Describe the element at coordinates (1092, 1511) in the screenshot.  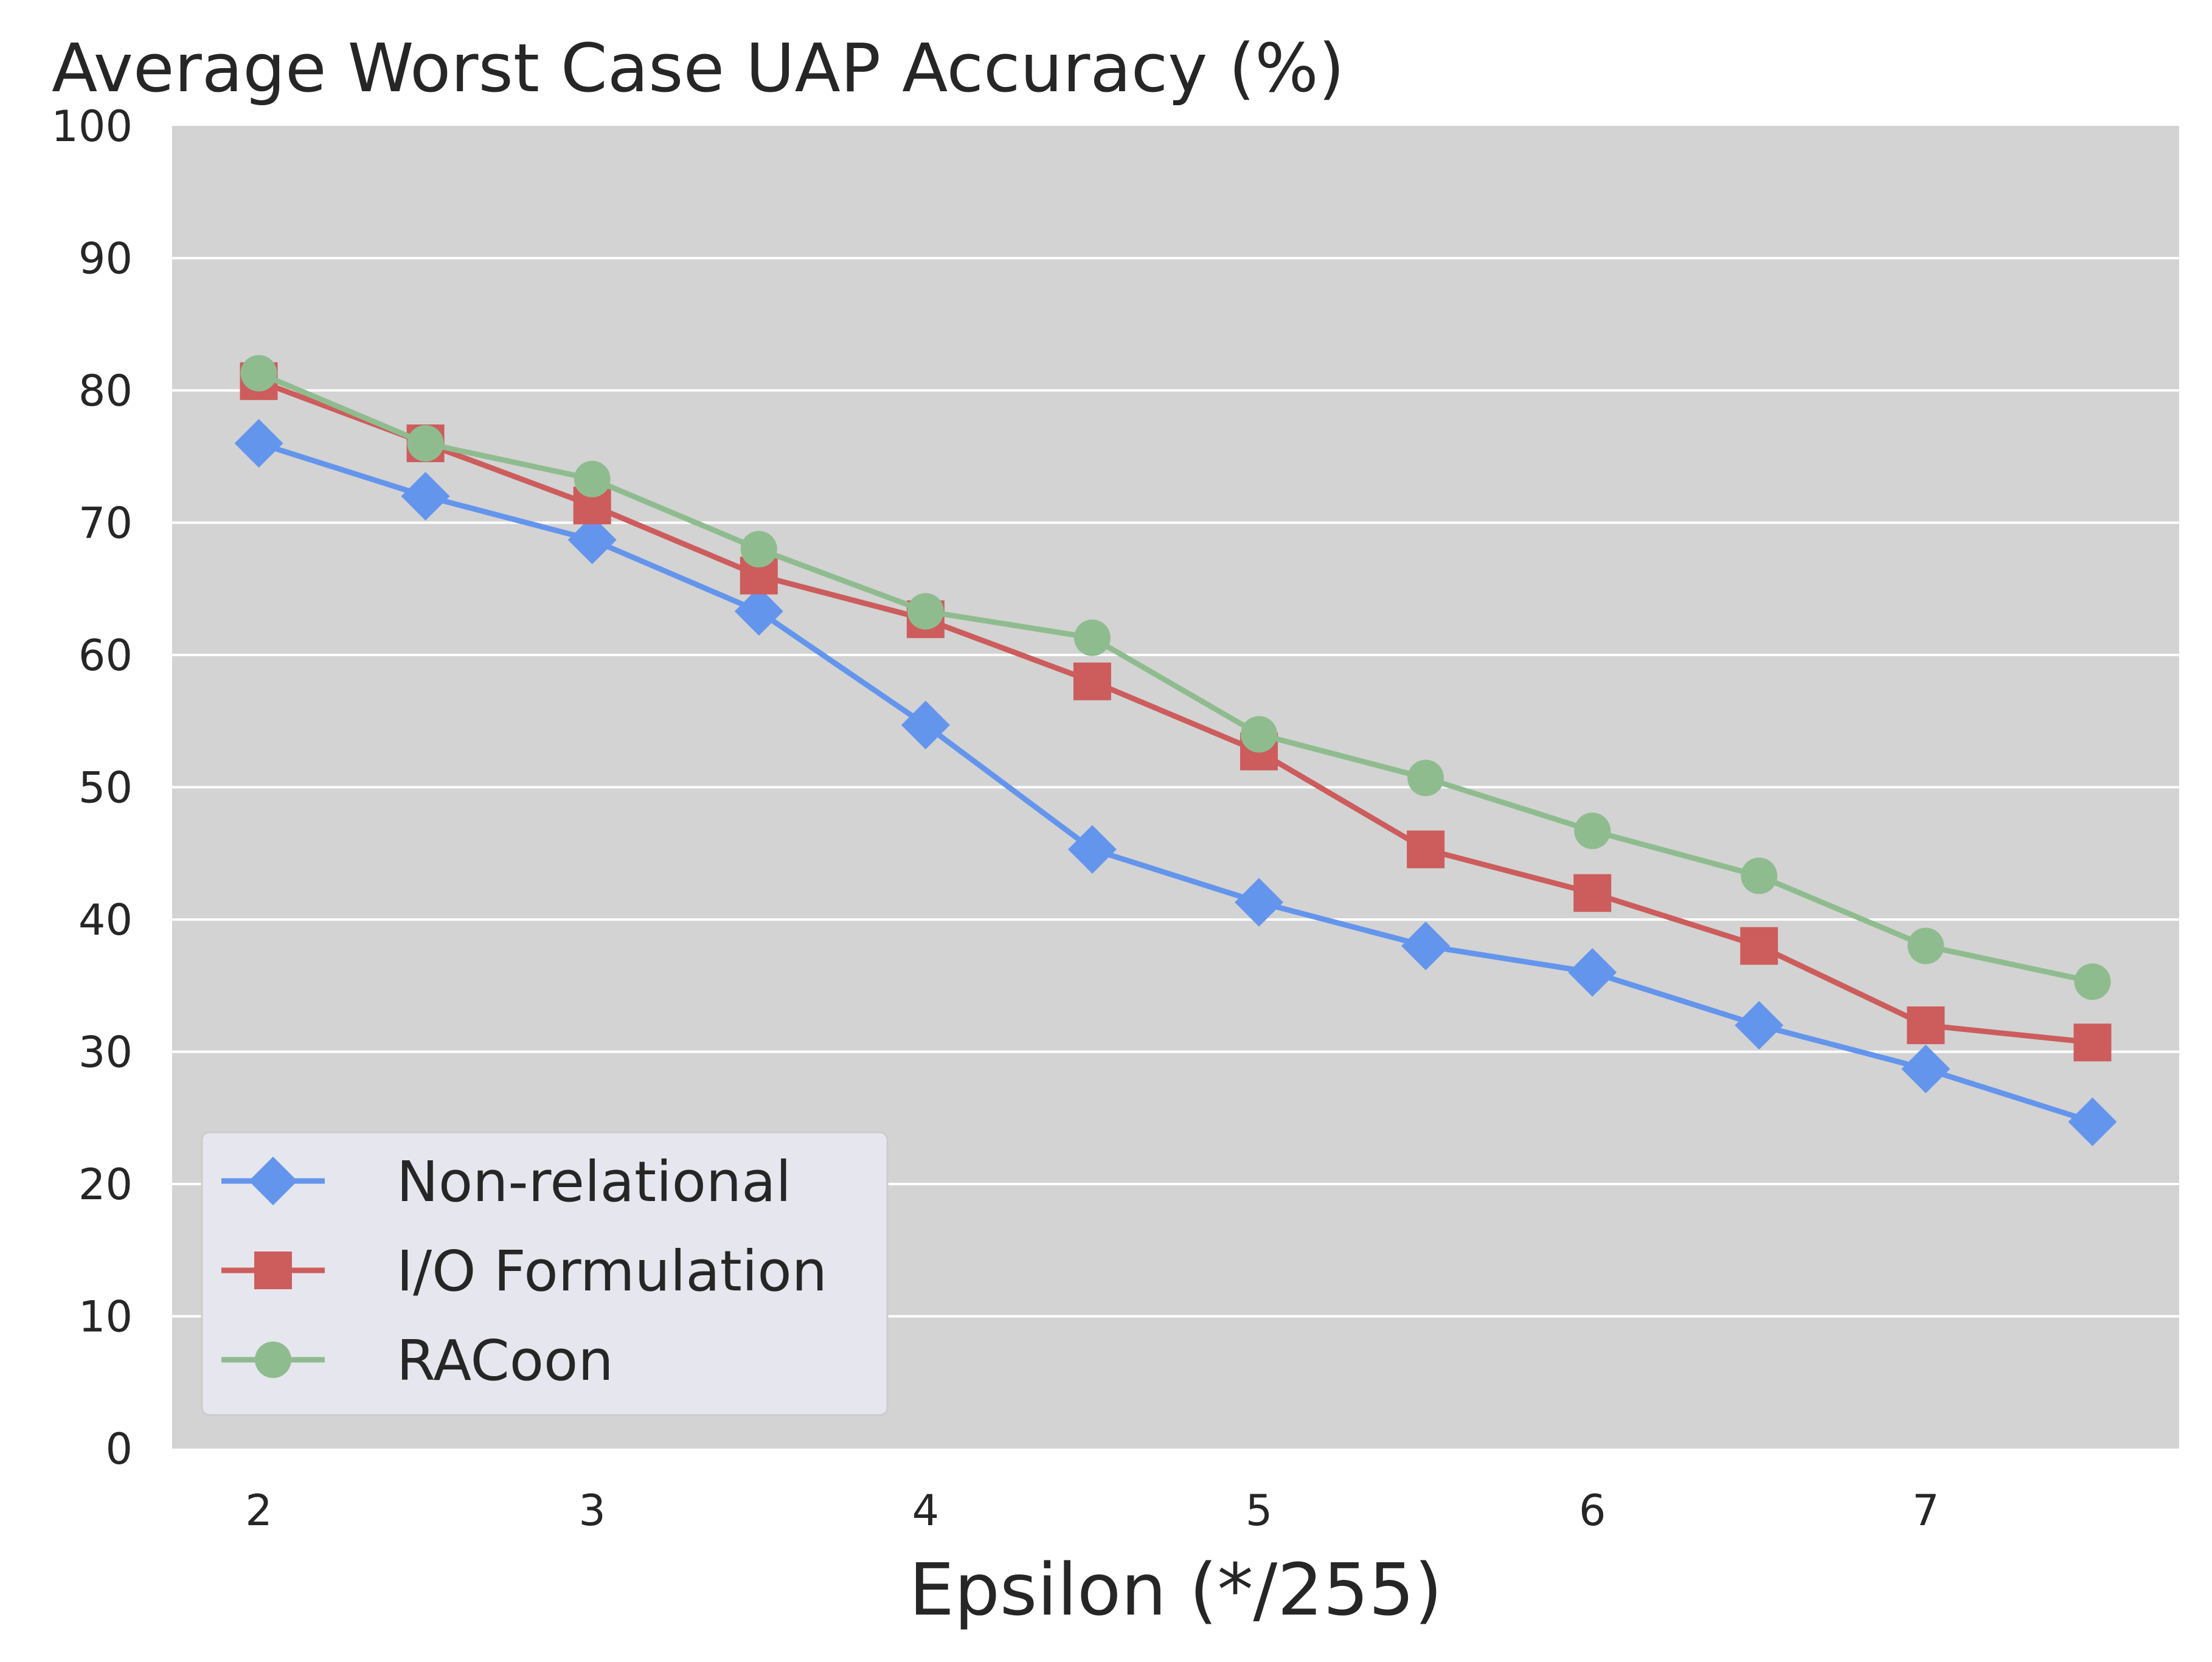
I see `x-axis: 2 3 4 5 6 7` at that location.